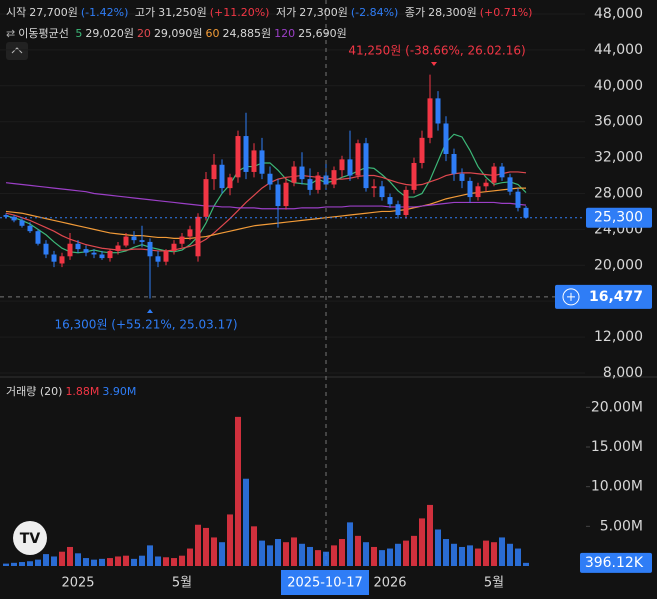 This screenshot has width=657, height=599. I want to click on change: (+11.20%), so click(239, 12).